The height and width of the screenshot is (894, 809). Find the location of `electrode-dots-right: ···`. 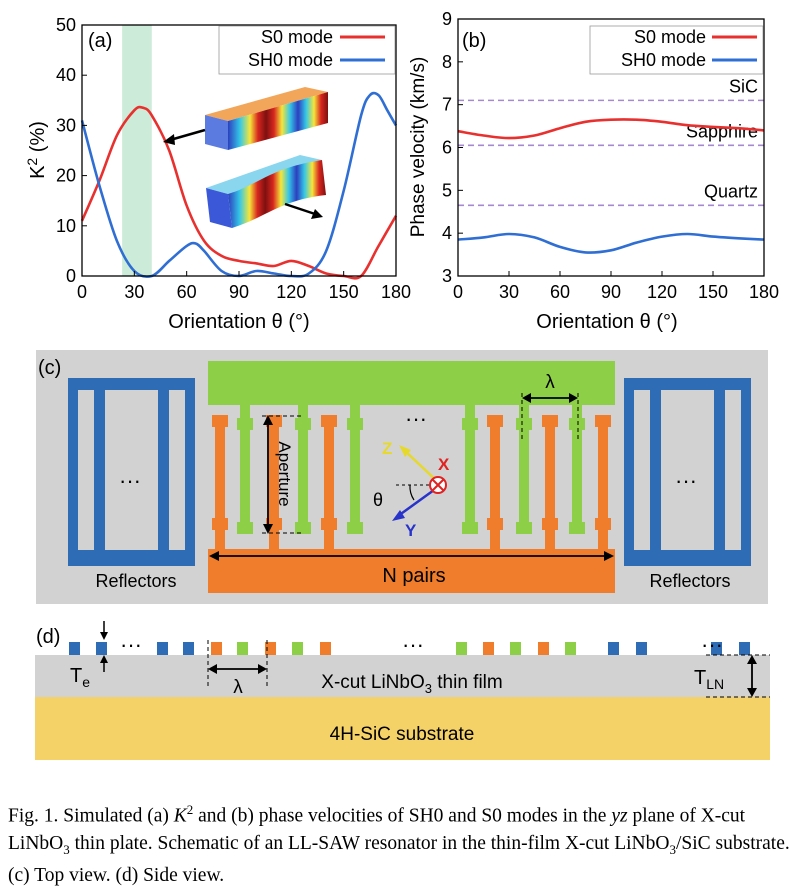

electrode-dots-right: ··· is located at coordinates (712, 644).